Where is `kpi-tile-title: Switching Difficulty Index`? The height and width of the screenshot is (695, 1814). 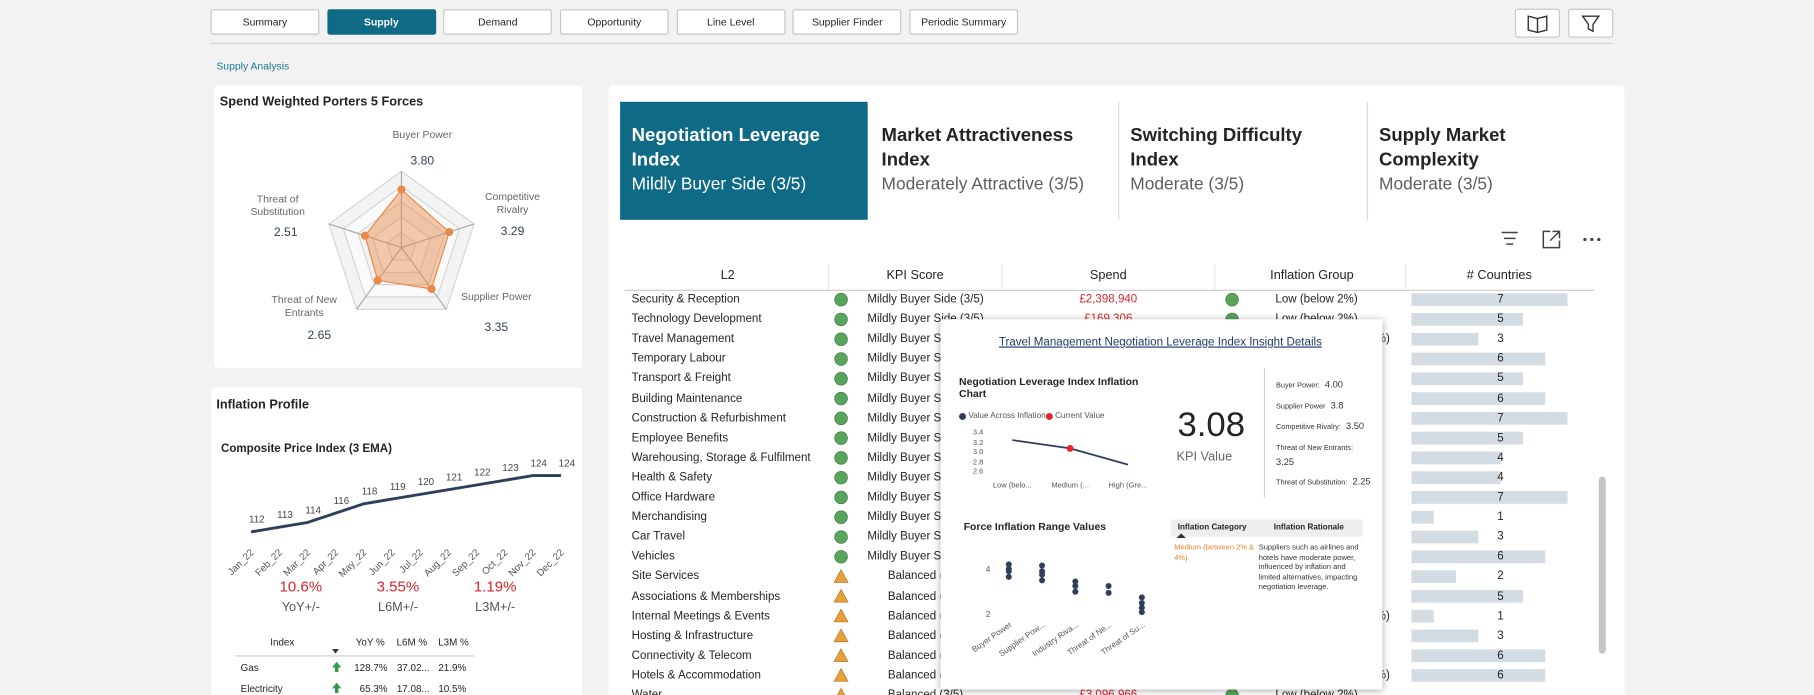 kpi-tile-title: Switching Difficulty Index is located at coordinates (1216, 148).